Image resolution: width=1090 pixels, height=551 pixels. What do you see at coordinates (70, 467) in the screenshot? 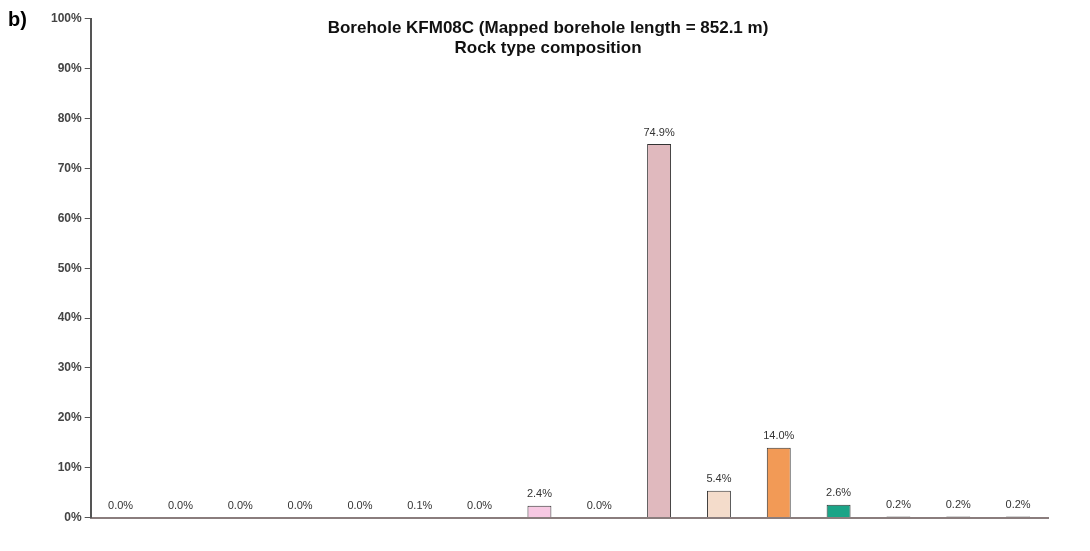
I see `y-tick-label: 10%` at bounding box center [70, 467].